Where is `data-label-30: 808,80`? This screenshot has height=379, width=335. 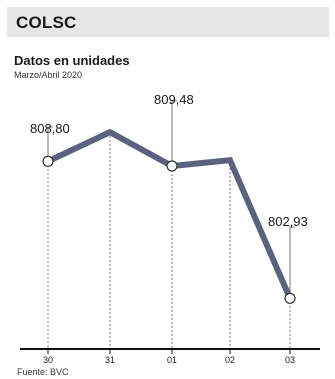
data-label-30: 808,80 is located at coordinates (50, 128).